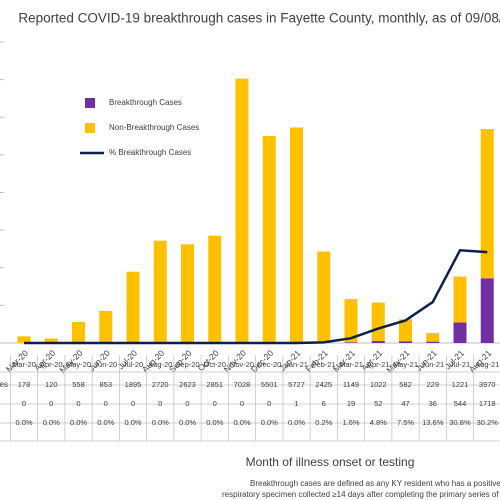 The height and width of the screenshot is (500, 500). What do you see at coordinates (405, 403) in the screenshot?
I see `table-cell: 47` at bounding box center [405, 403].